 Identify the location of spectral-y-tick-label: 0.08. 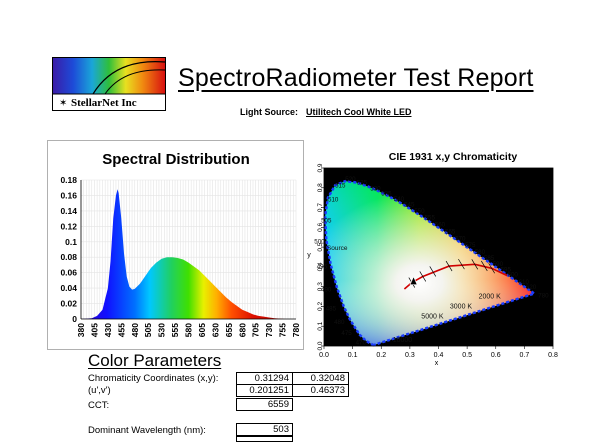
(68, 257).